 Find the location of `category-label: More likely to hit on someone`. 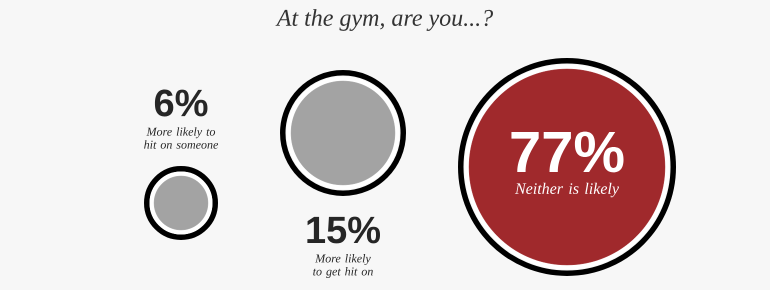

category-label: More likely to hit on someone is located at coordinates (181, 138).